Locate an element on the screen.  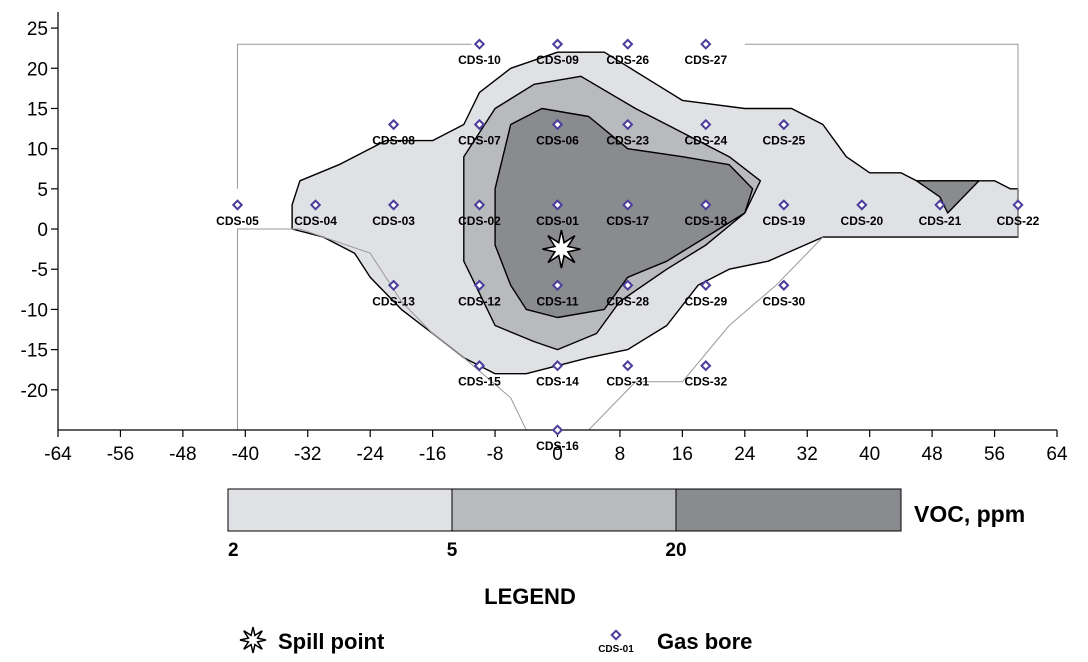
bore-label: CDS-26 is located at coordinates (627, 60).